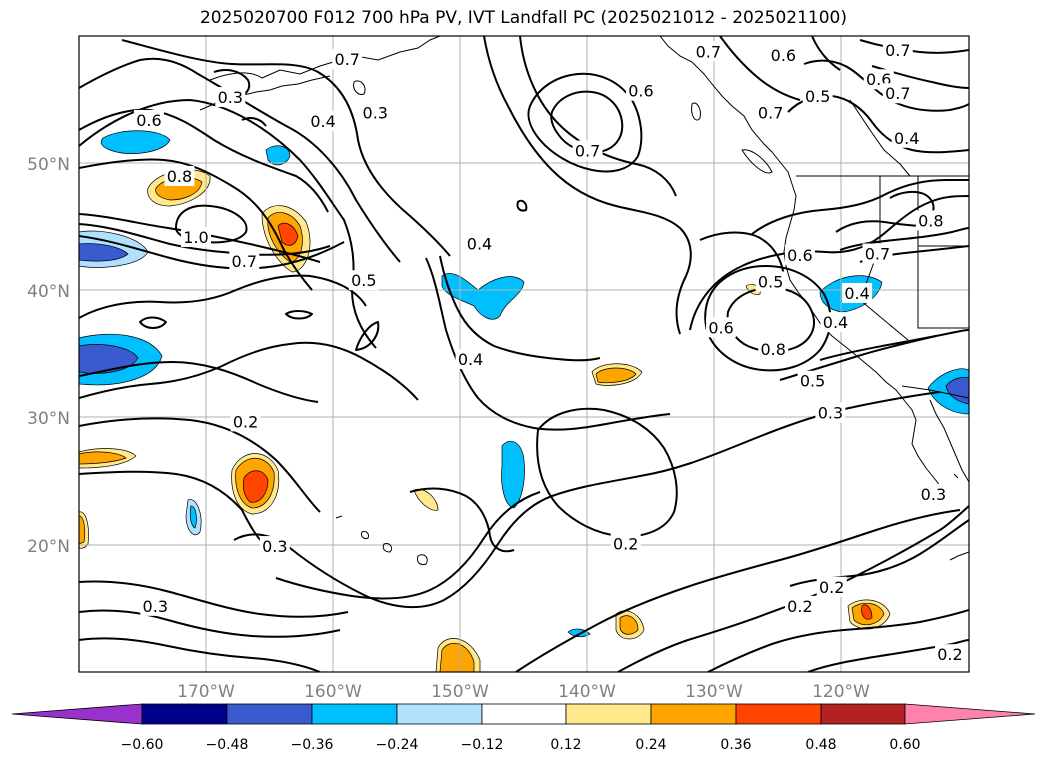  What do you see at coordinates (956, 476) in the screenshot?
I see `island-guadalupe` at bounding box center [956, 476].